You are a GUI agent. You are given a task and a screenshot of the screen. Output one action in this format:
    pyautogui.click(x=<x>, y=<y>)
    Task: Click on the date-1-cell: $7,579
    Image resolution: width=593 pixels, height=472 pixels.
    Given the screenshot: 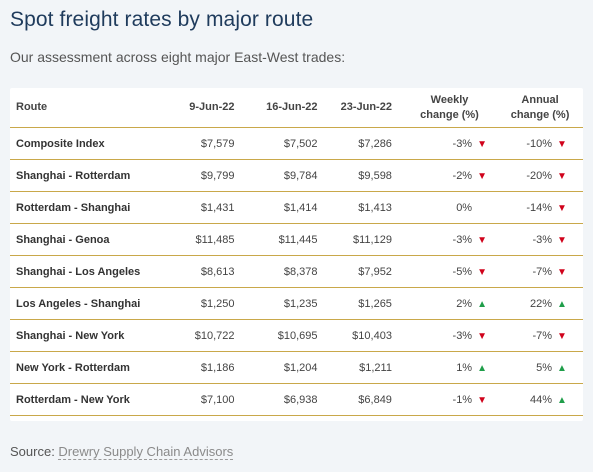 What is the action you would take?
    pyautogui.click(x=207, y=143)
    